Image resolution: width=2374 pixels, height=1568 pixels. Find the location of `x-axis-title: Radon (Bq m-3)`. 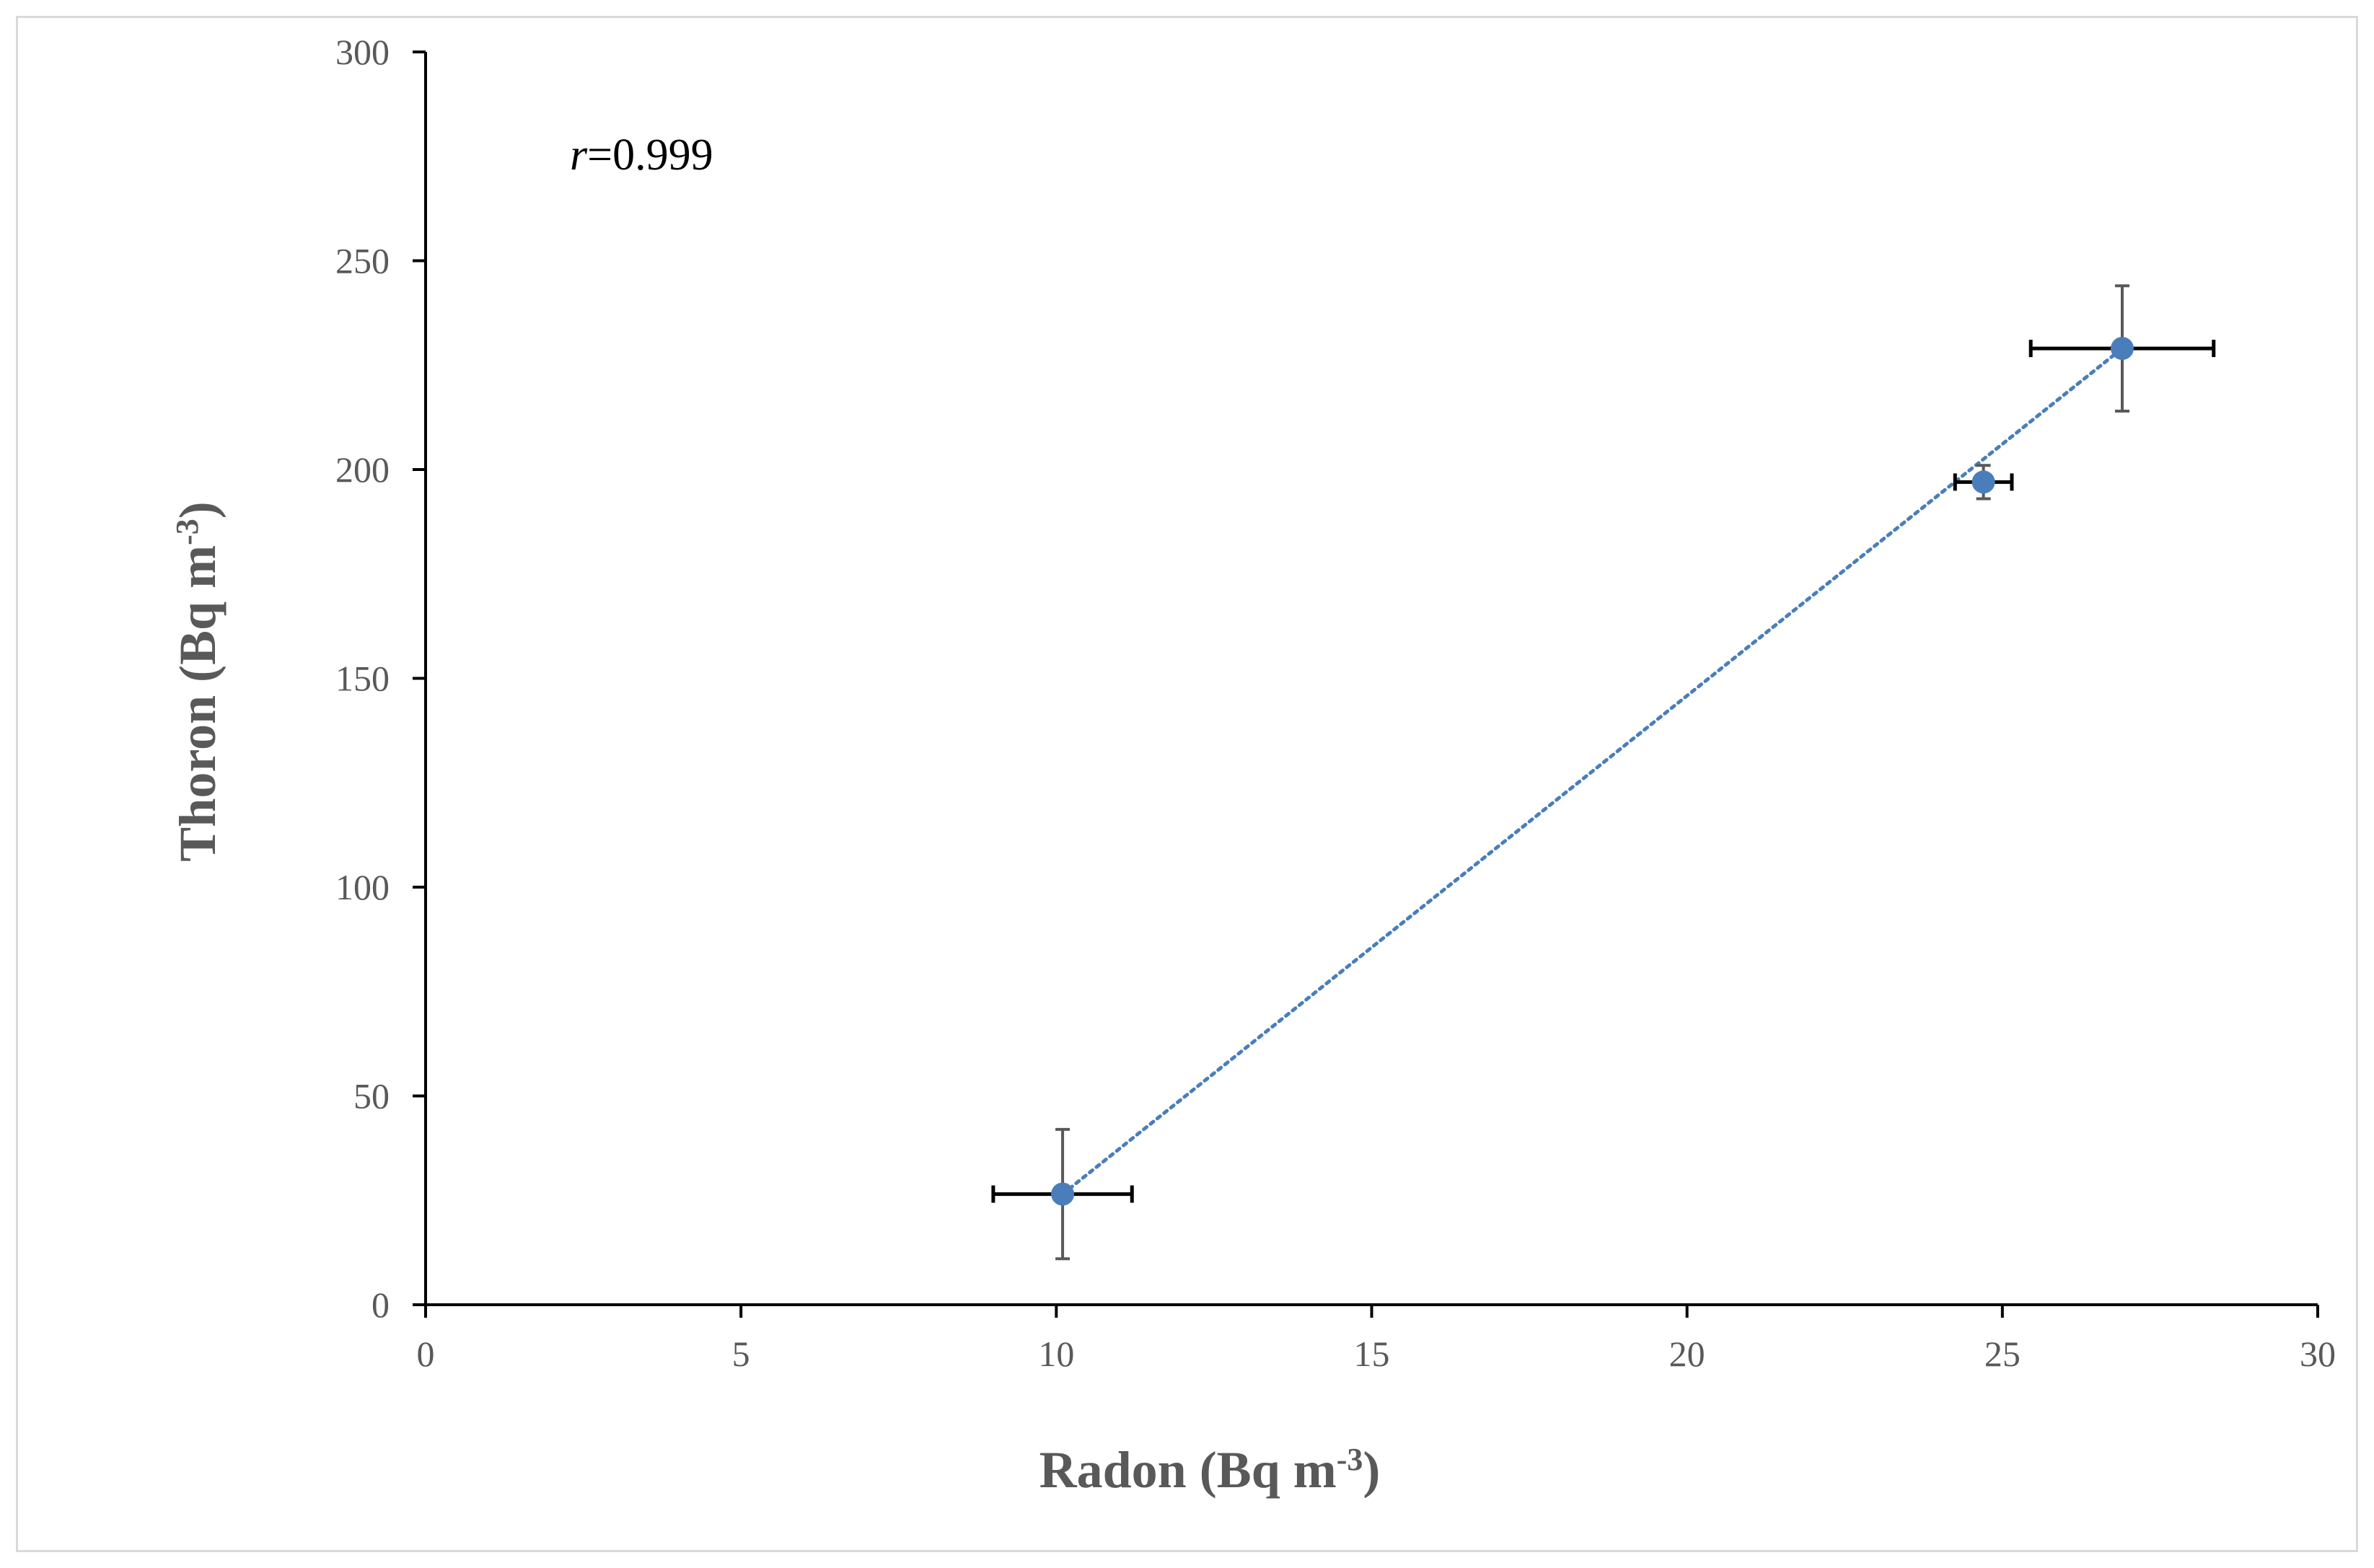

x-axis-title: Radon (Bq m-3) is located at coordinates (1210, 1470).